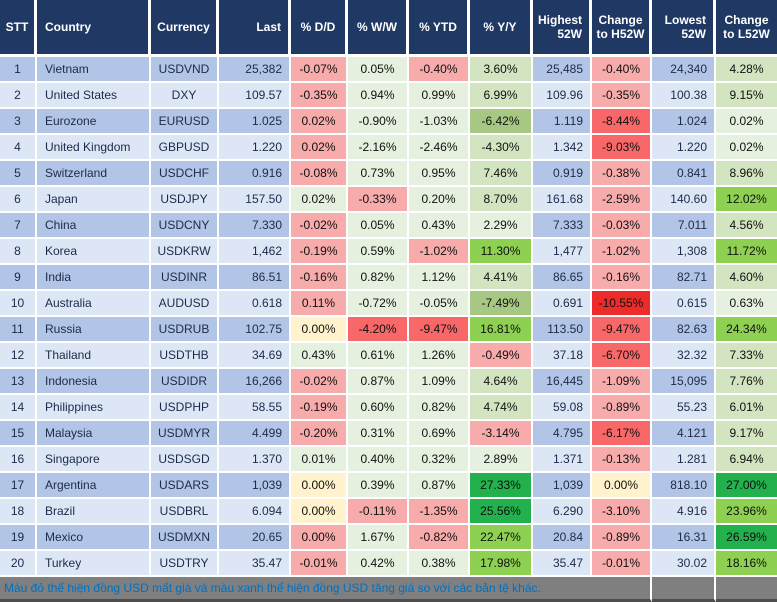  Describe the element at coordinates (185, 252) in the screenshot. I see `cell-currency: USDKRW` at that location.